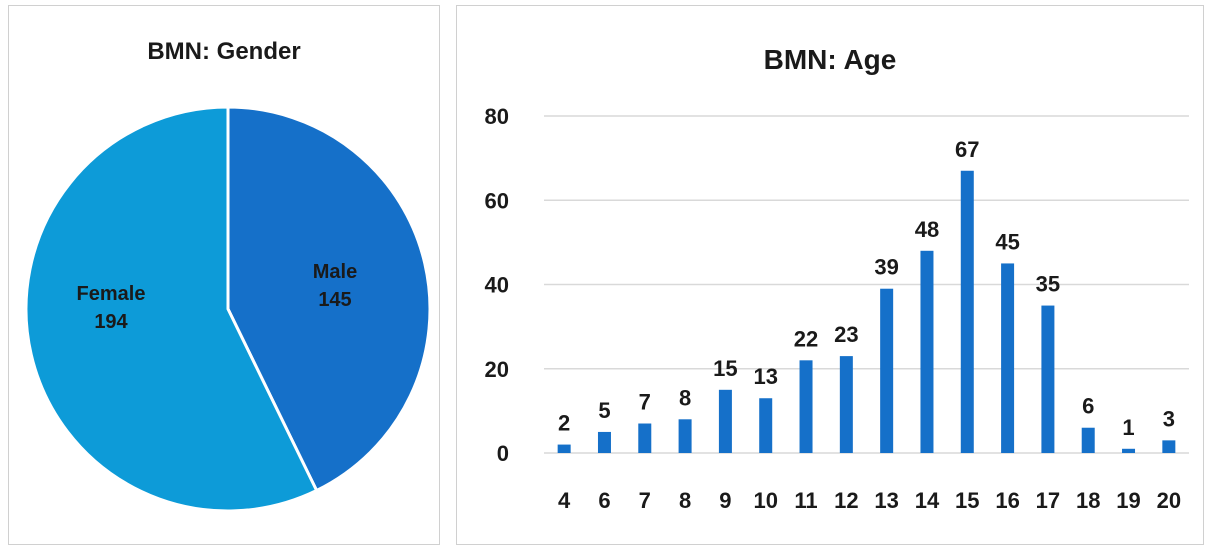  What do you see at coordinates (111, 308) in the screenshot?
I see `pie-label-female: Female 194` at bounding box center [111, 308].